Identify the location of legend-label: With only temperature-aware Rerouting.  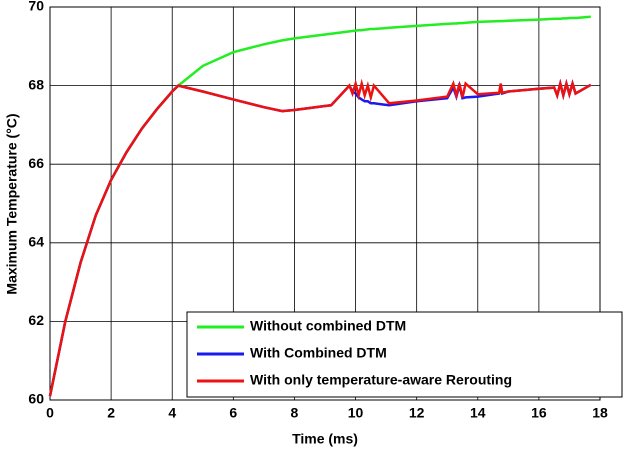
(381, 380).